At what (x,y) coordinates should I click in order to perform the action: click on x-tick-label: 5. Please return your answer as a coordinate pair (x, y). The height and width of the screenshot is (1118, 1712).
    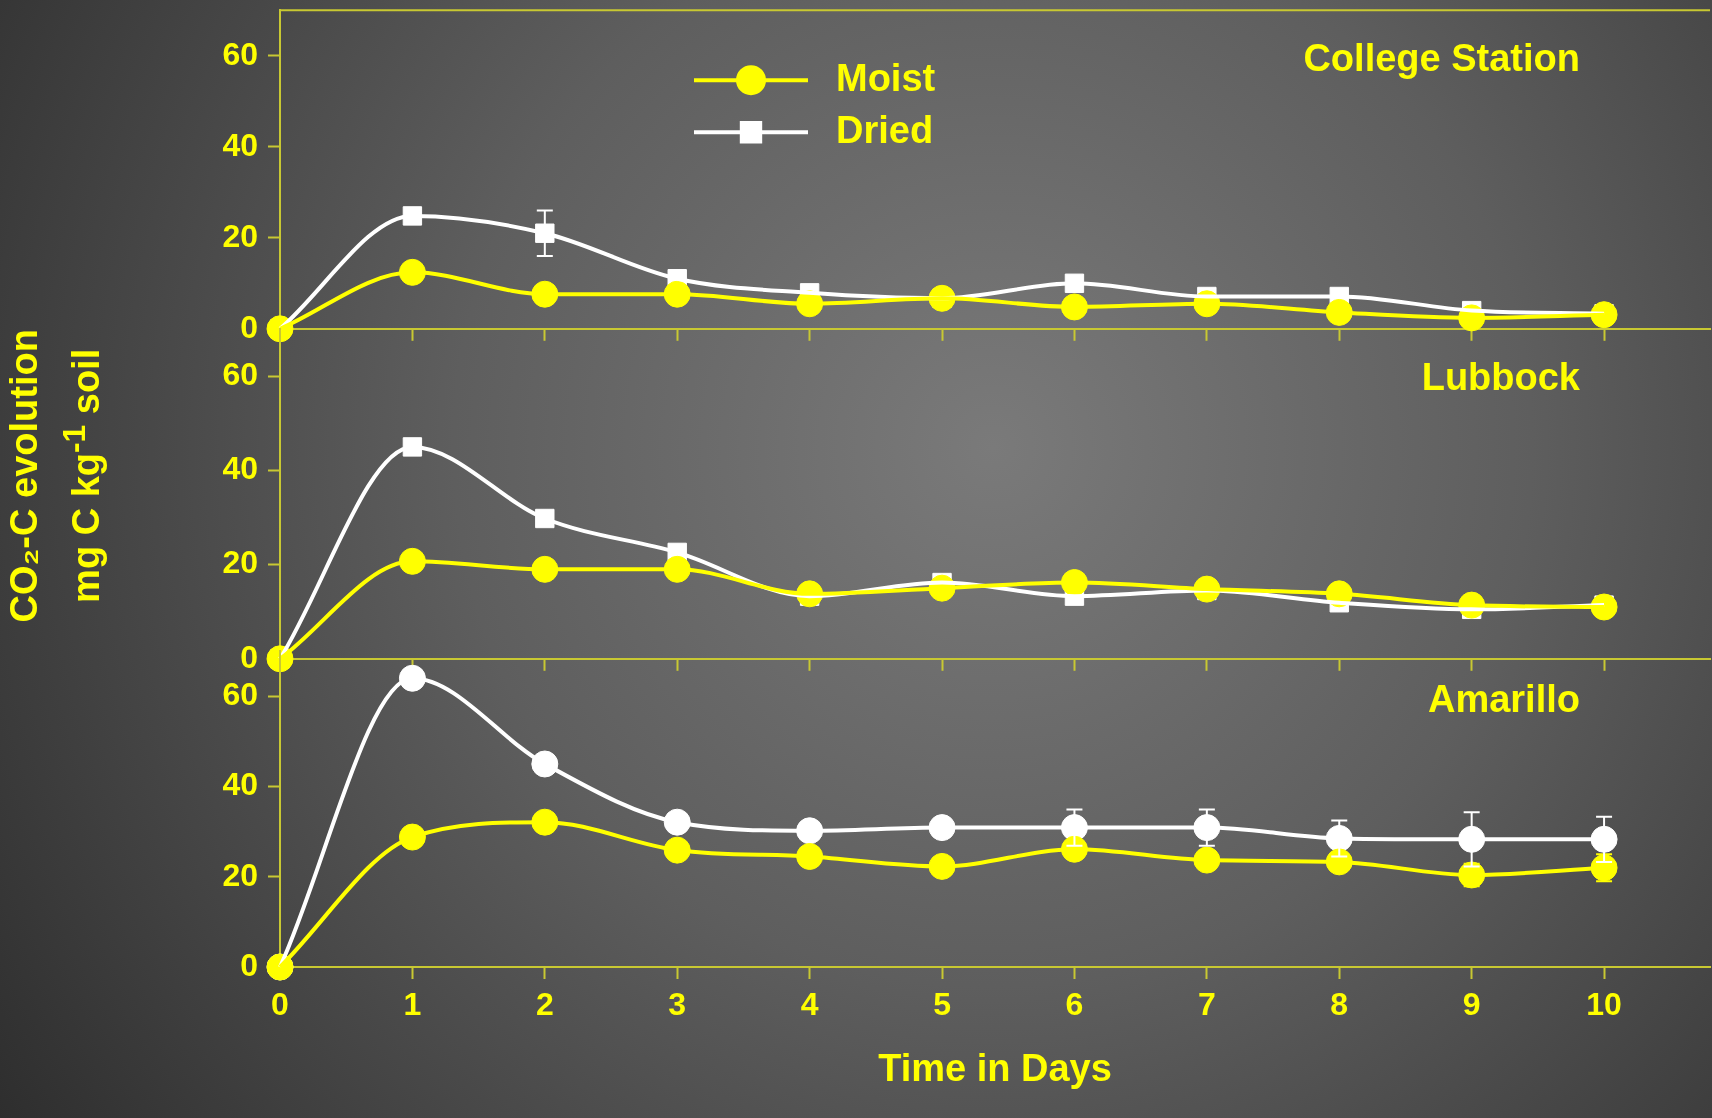
    Looking at the image, I should click on (942, 1004).